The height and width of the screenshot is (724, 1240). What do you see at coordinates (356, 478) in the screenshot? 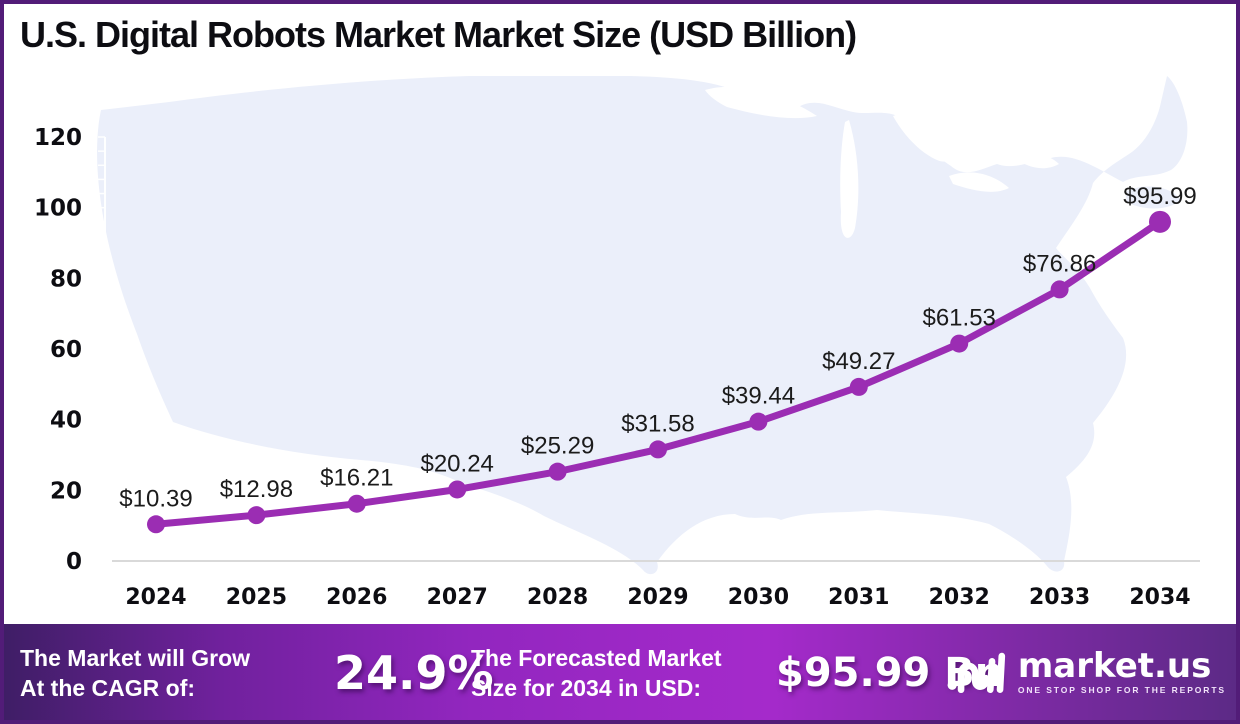
I see `data-point-label: $16.21` at bounding box center [356, 478].